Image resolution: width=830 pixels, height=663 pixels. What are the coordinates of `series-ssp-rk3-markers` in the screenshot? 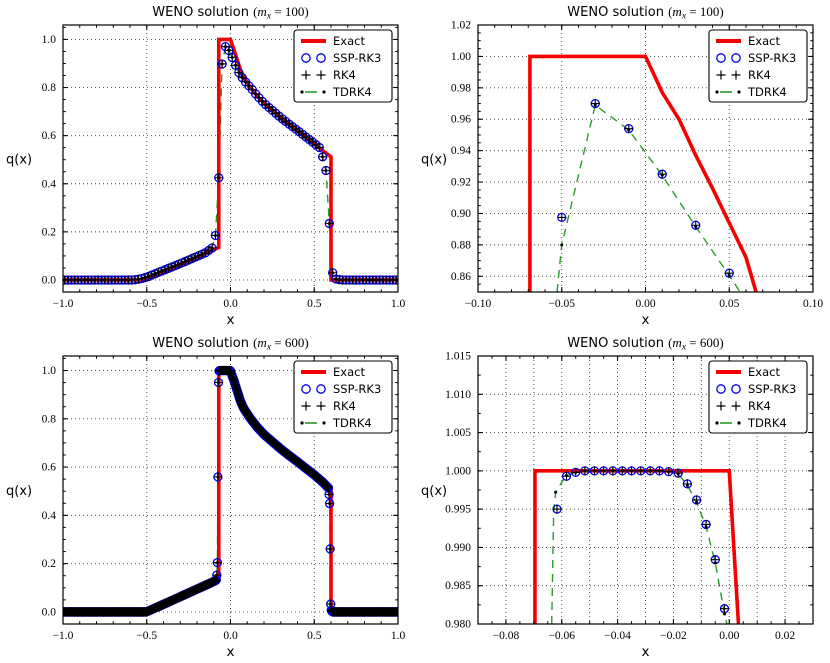 It's located at (641, 540).